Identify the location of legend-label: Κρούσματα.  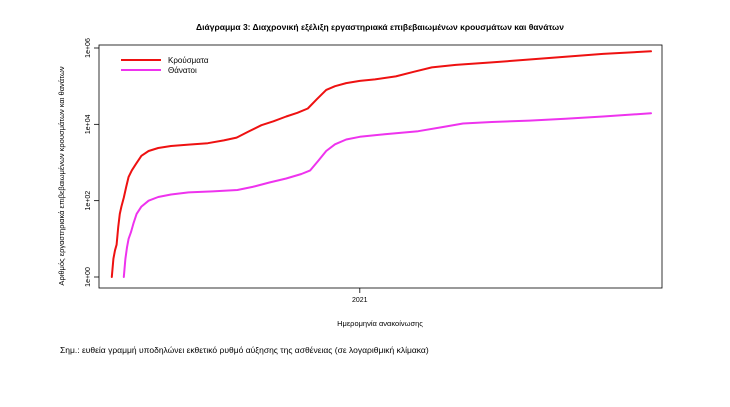
(188, 60).